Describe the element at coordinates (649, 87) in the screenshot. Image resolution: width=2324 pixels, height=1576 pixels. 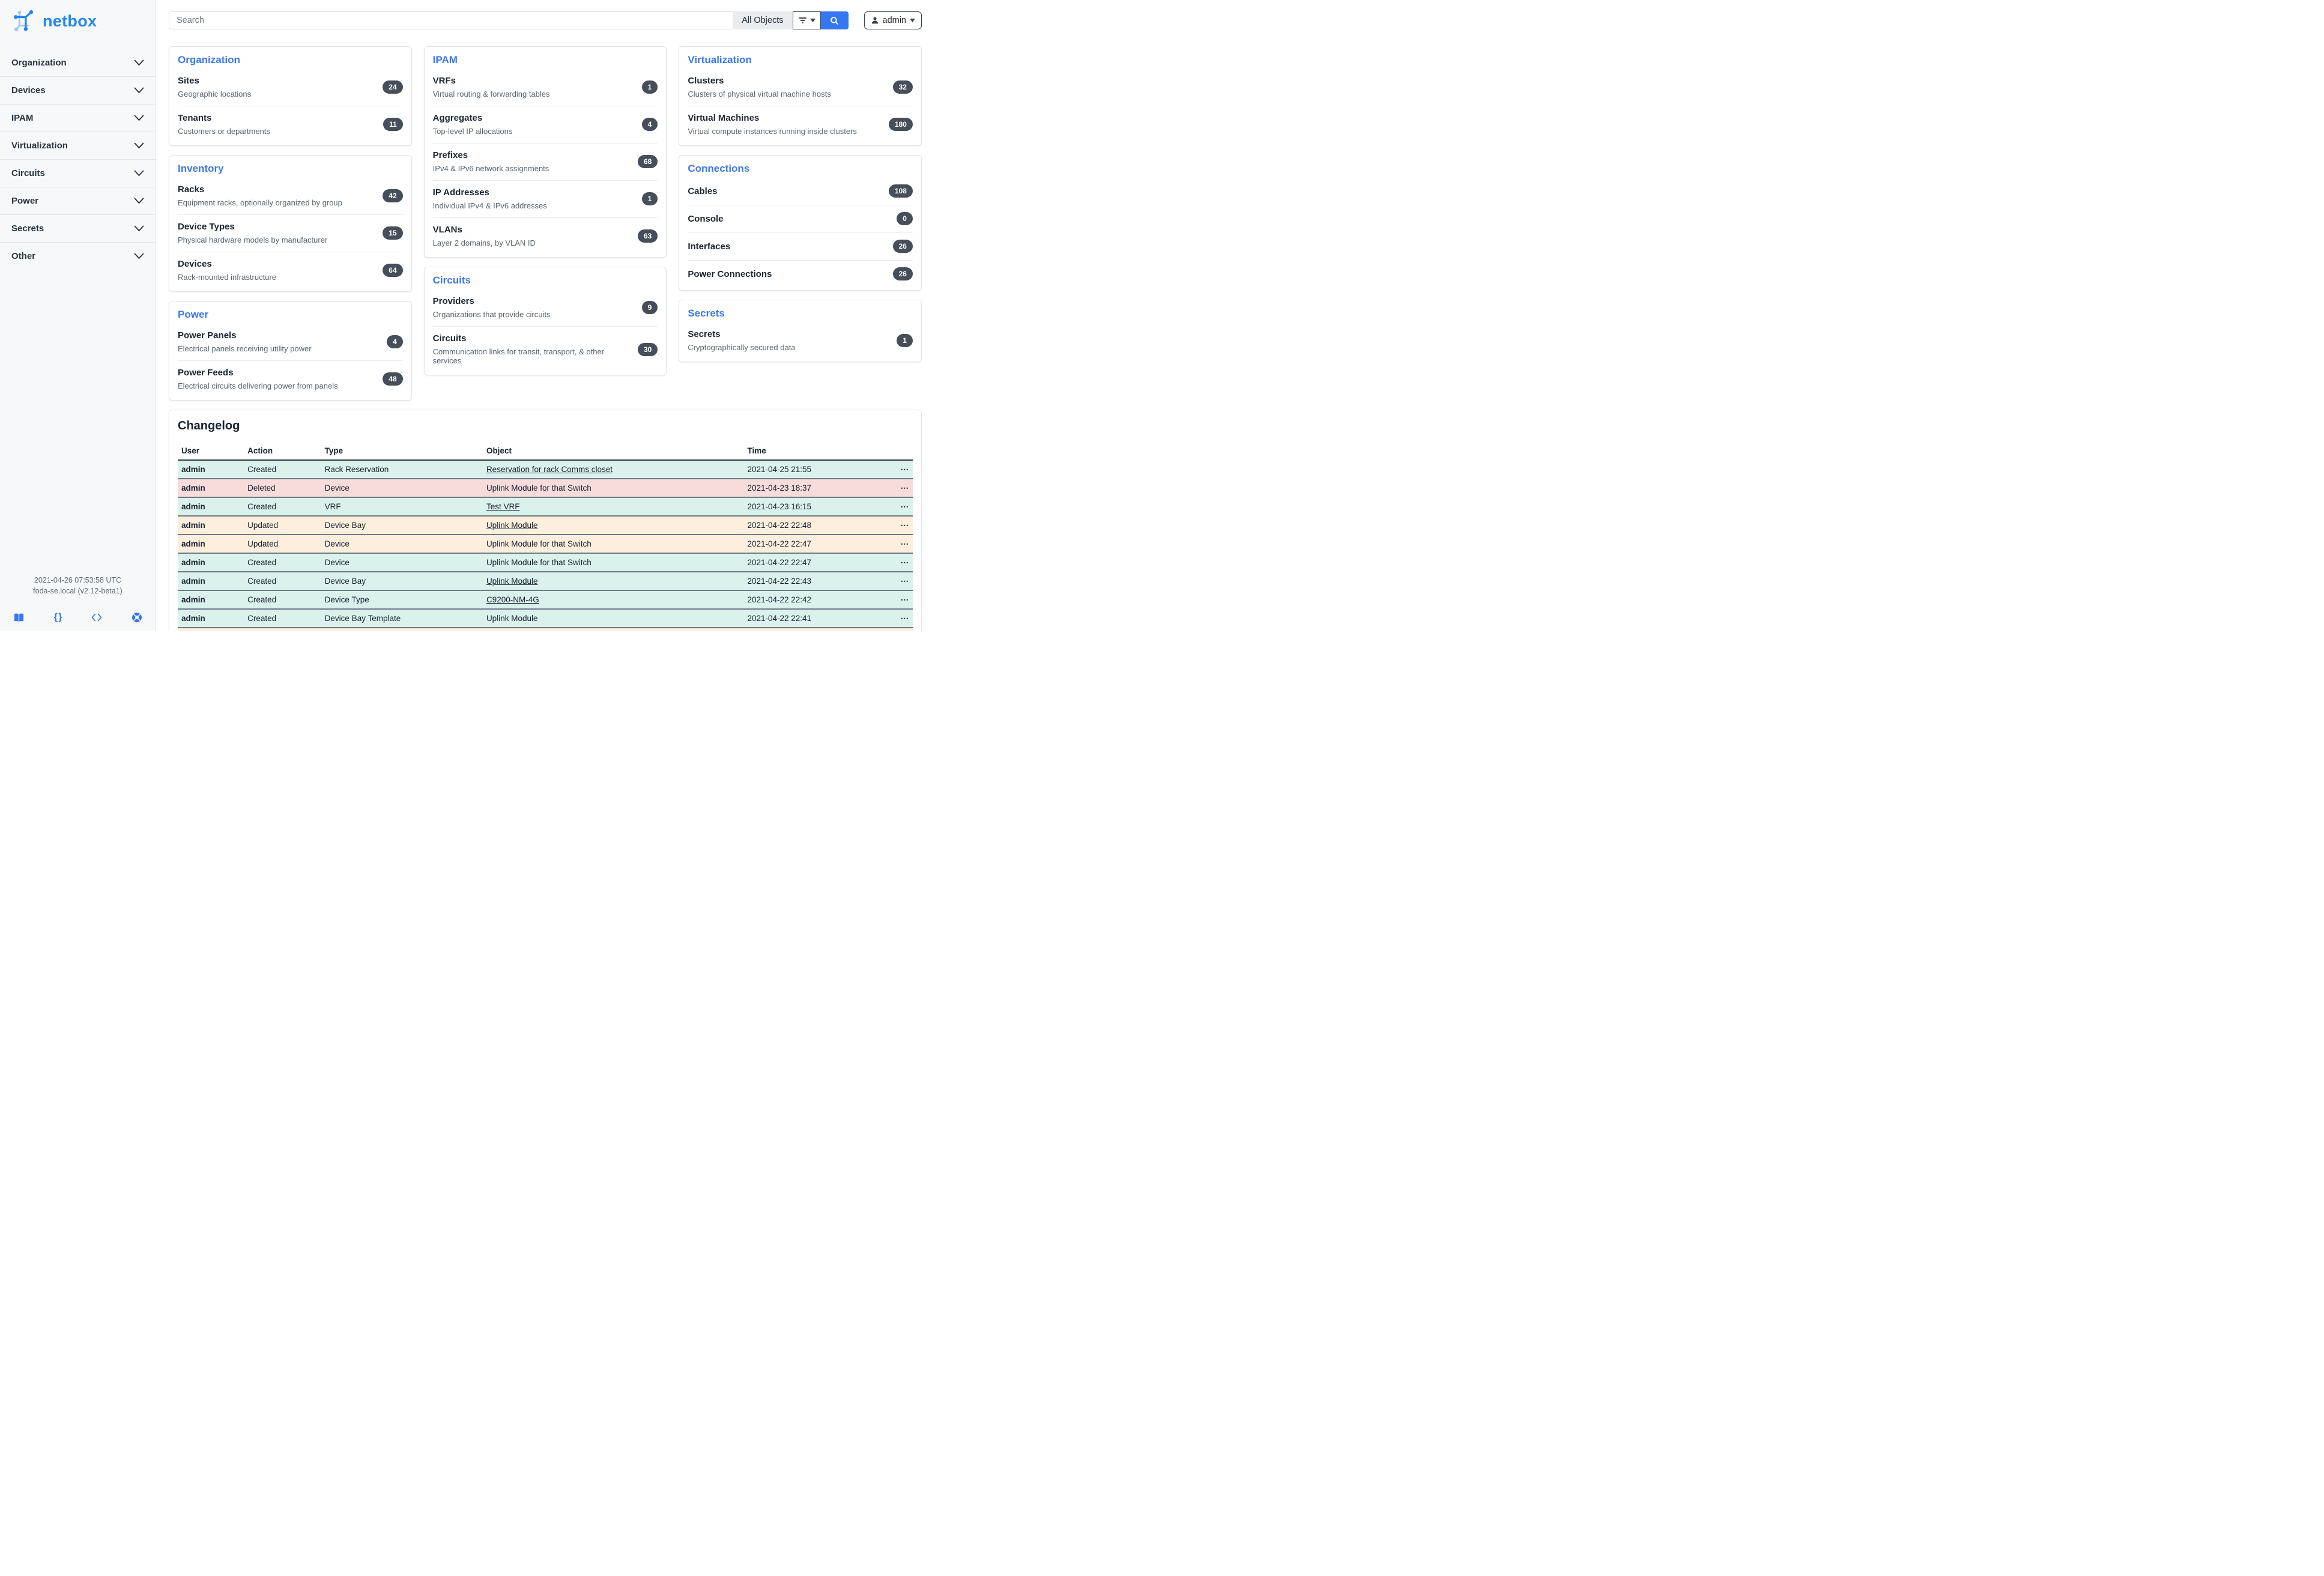
I see `count-badge: 1` at that location.